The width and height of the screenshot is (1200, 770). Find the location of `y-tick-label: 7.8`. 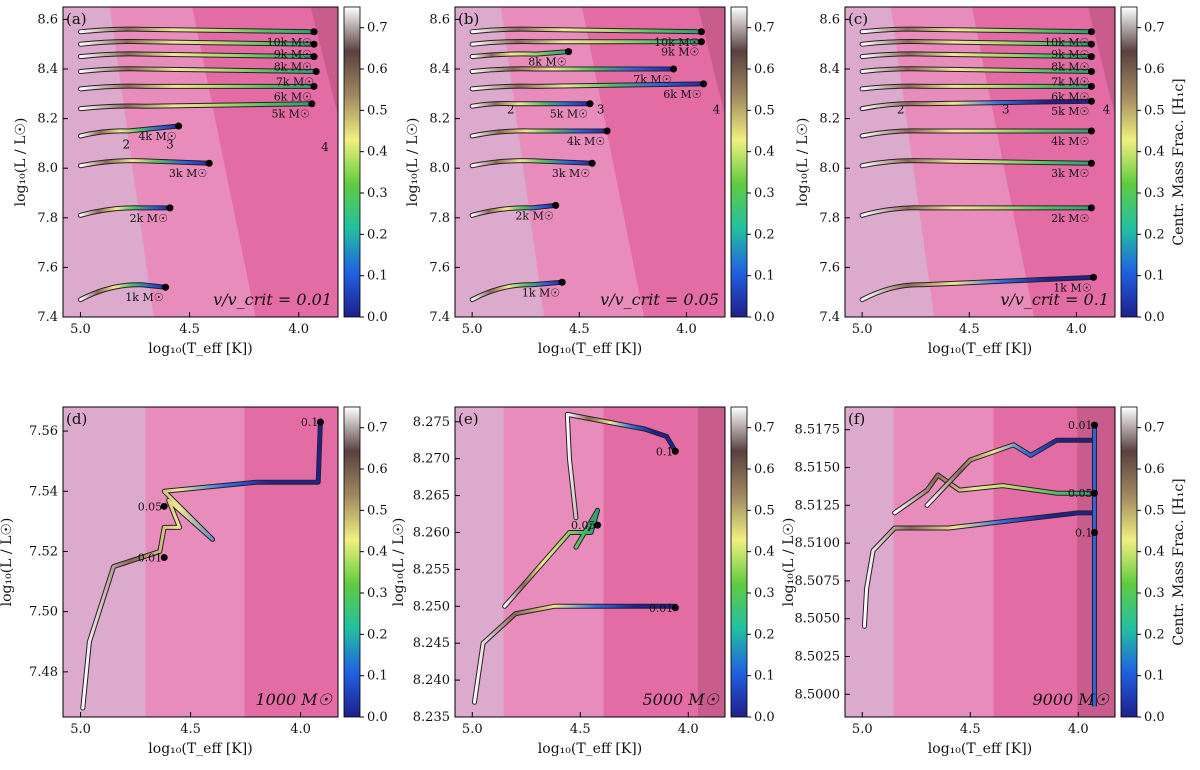

y-tick-label: 7.8 is located at coordinates (829, 218).